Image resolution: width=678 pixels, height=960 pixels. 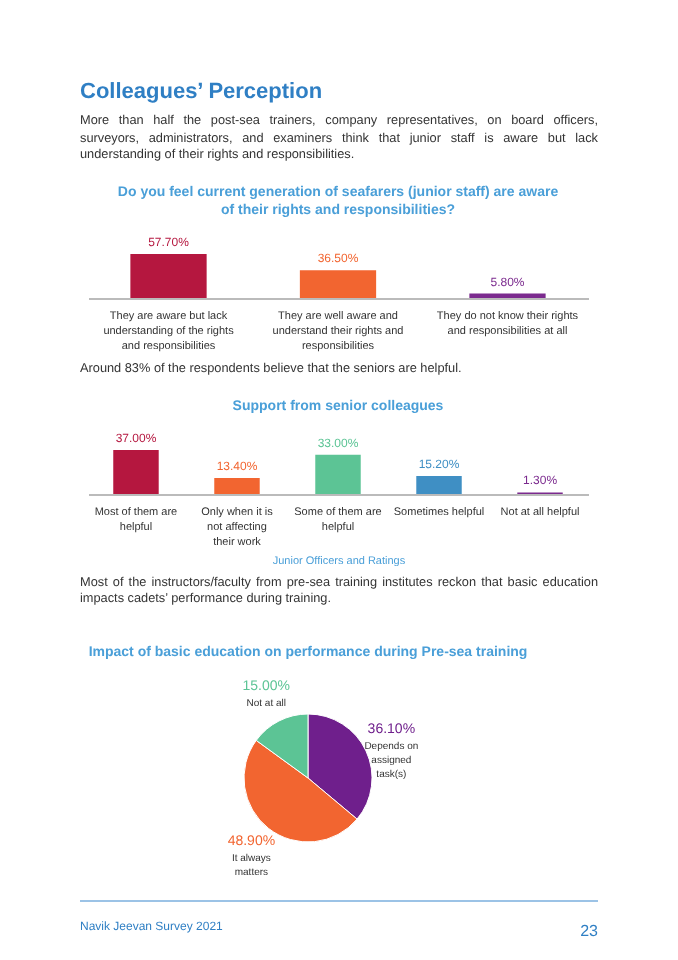 What do you see at coordinates (202, 92) in the screenshot?
I see `text: Colleagues’ Perception` at bounding box center [202, 92].